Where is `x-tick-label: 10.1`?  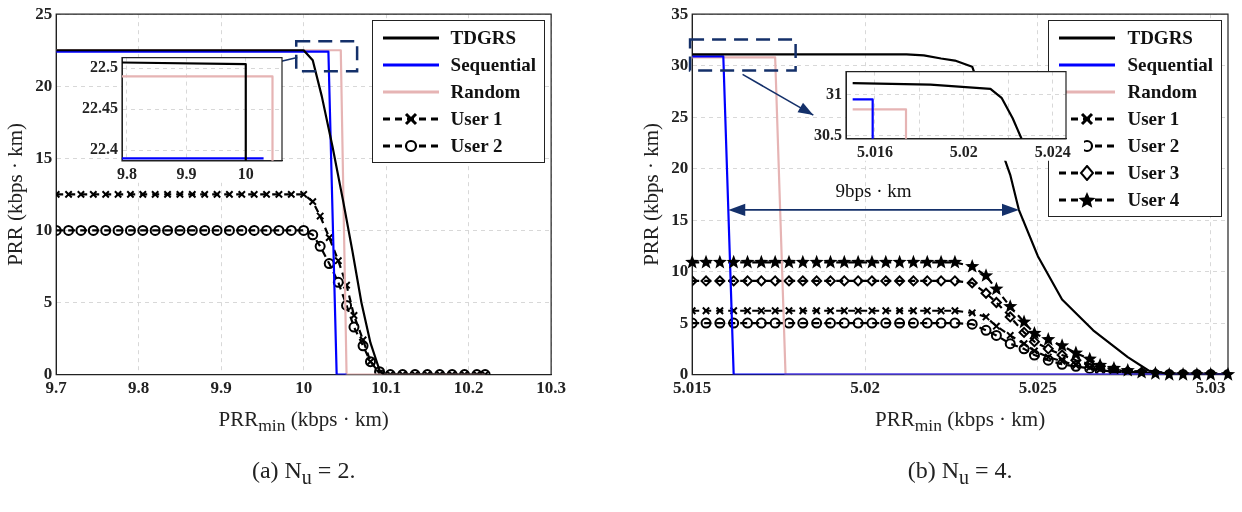
x-tick-label: 10.1 is located at coordinates (386, 388).